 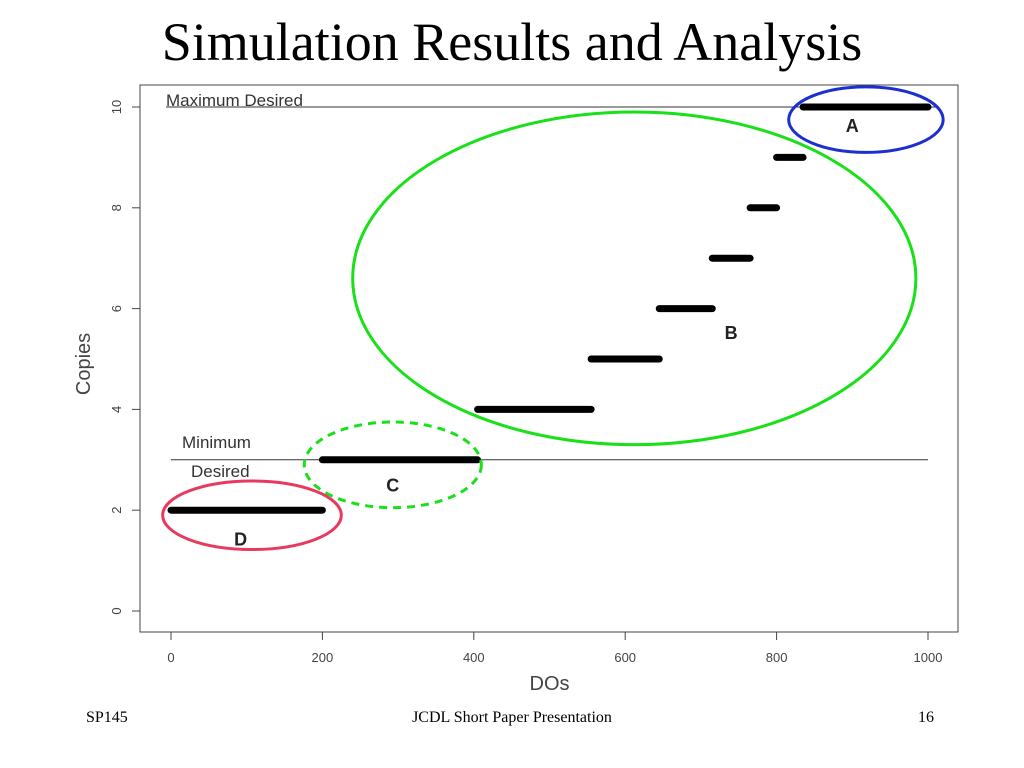 I want to click on x-tick-label: 600, so click(x=625, y=657).